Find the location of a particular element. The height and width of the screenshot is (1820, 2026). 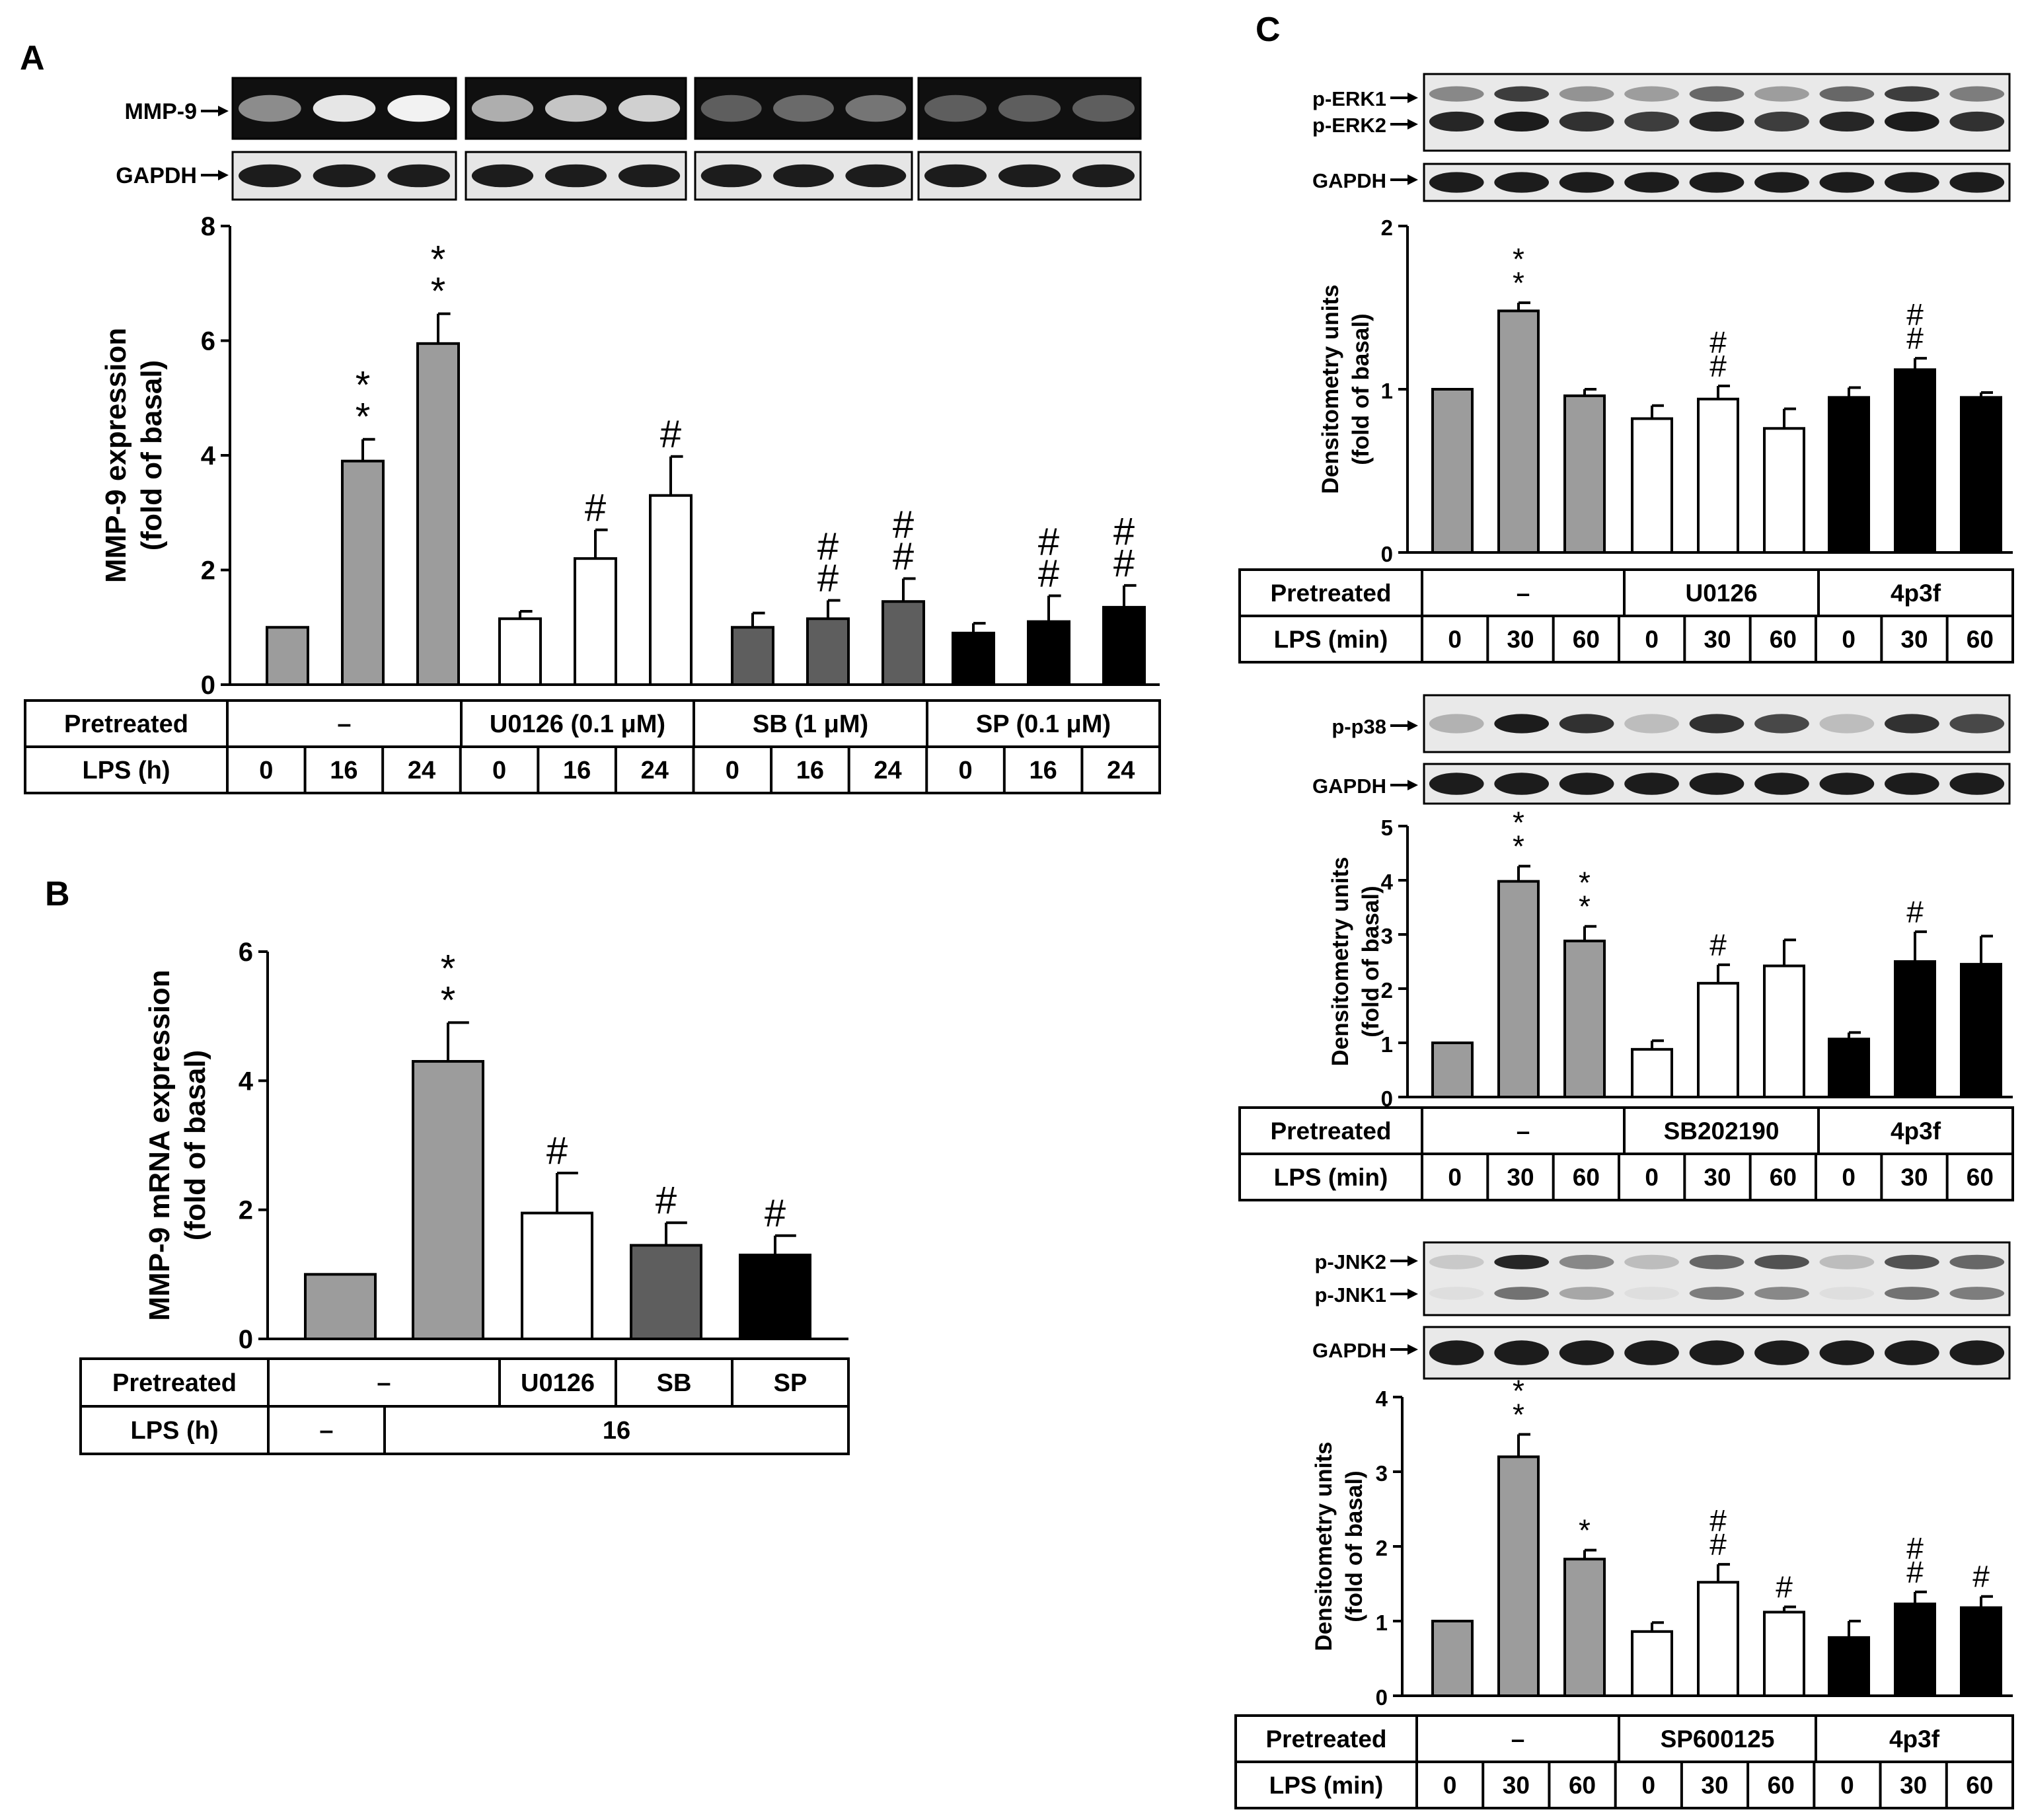

lps-time: 24 is located at coordinates (887, 770).